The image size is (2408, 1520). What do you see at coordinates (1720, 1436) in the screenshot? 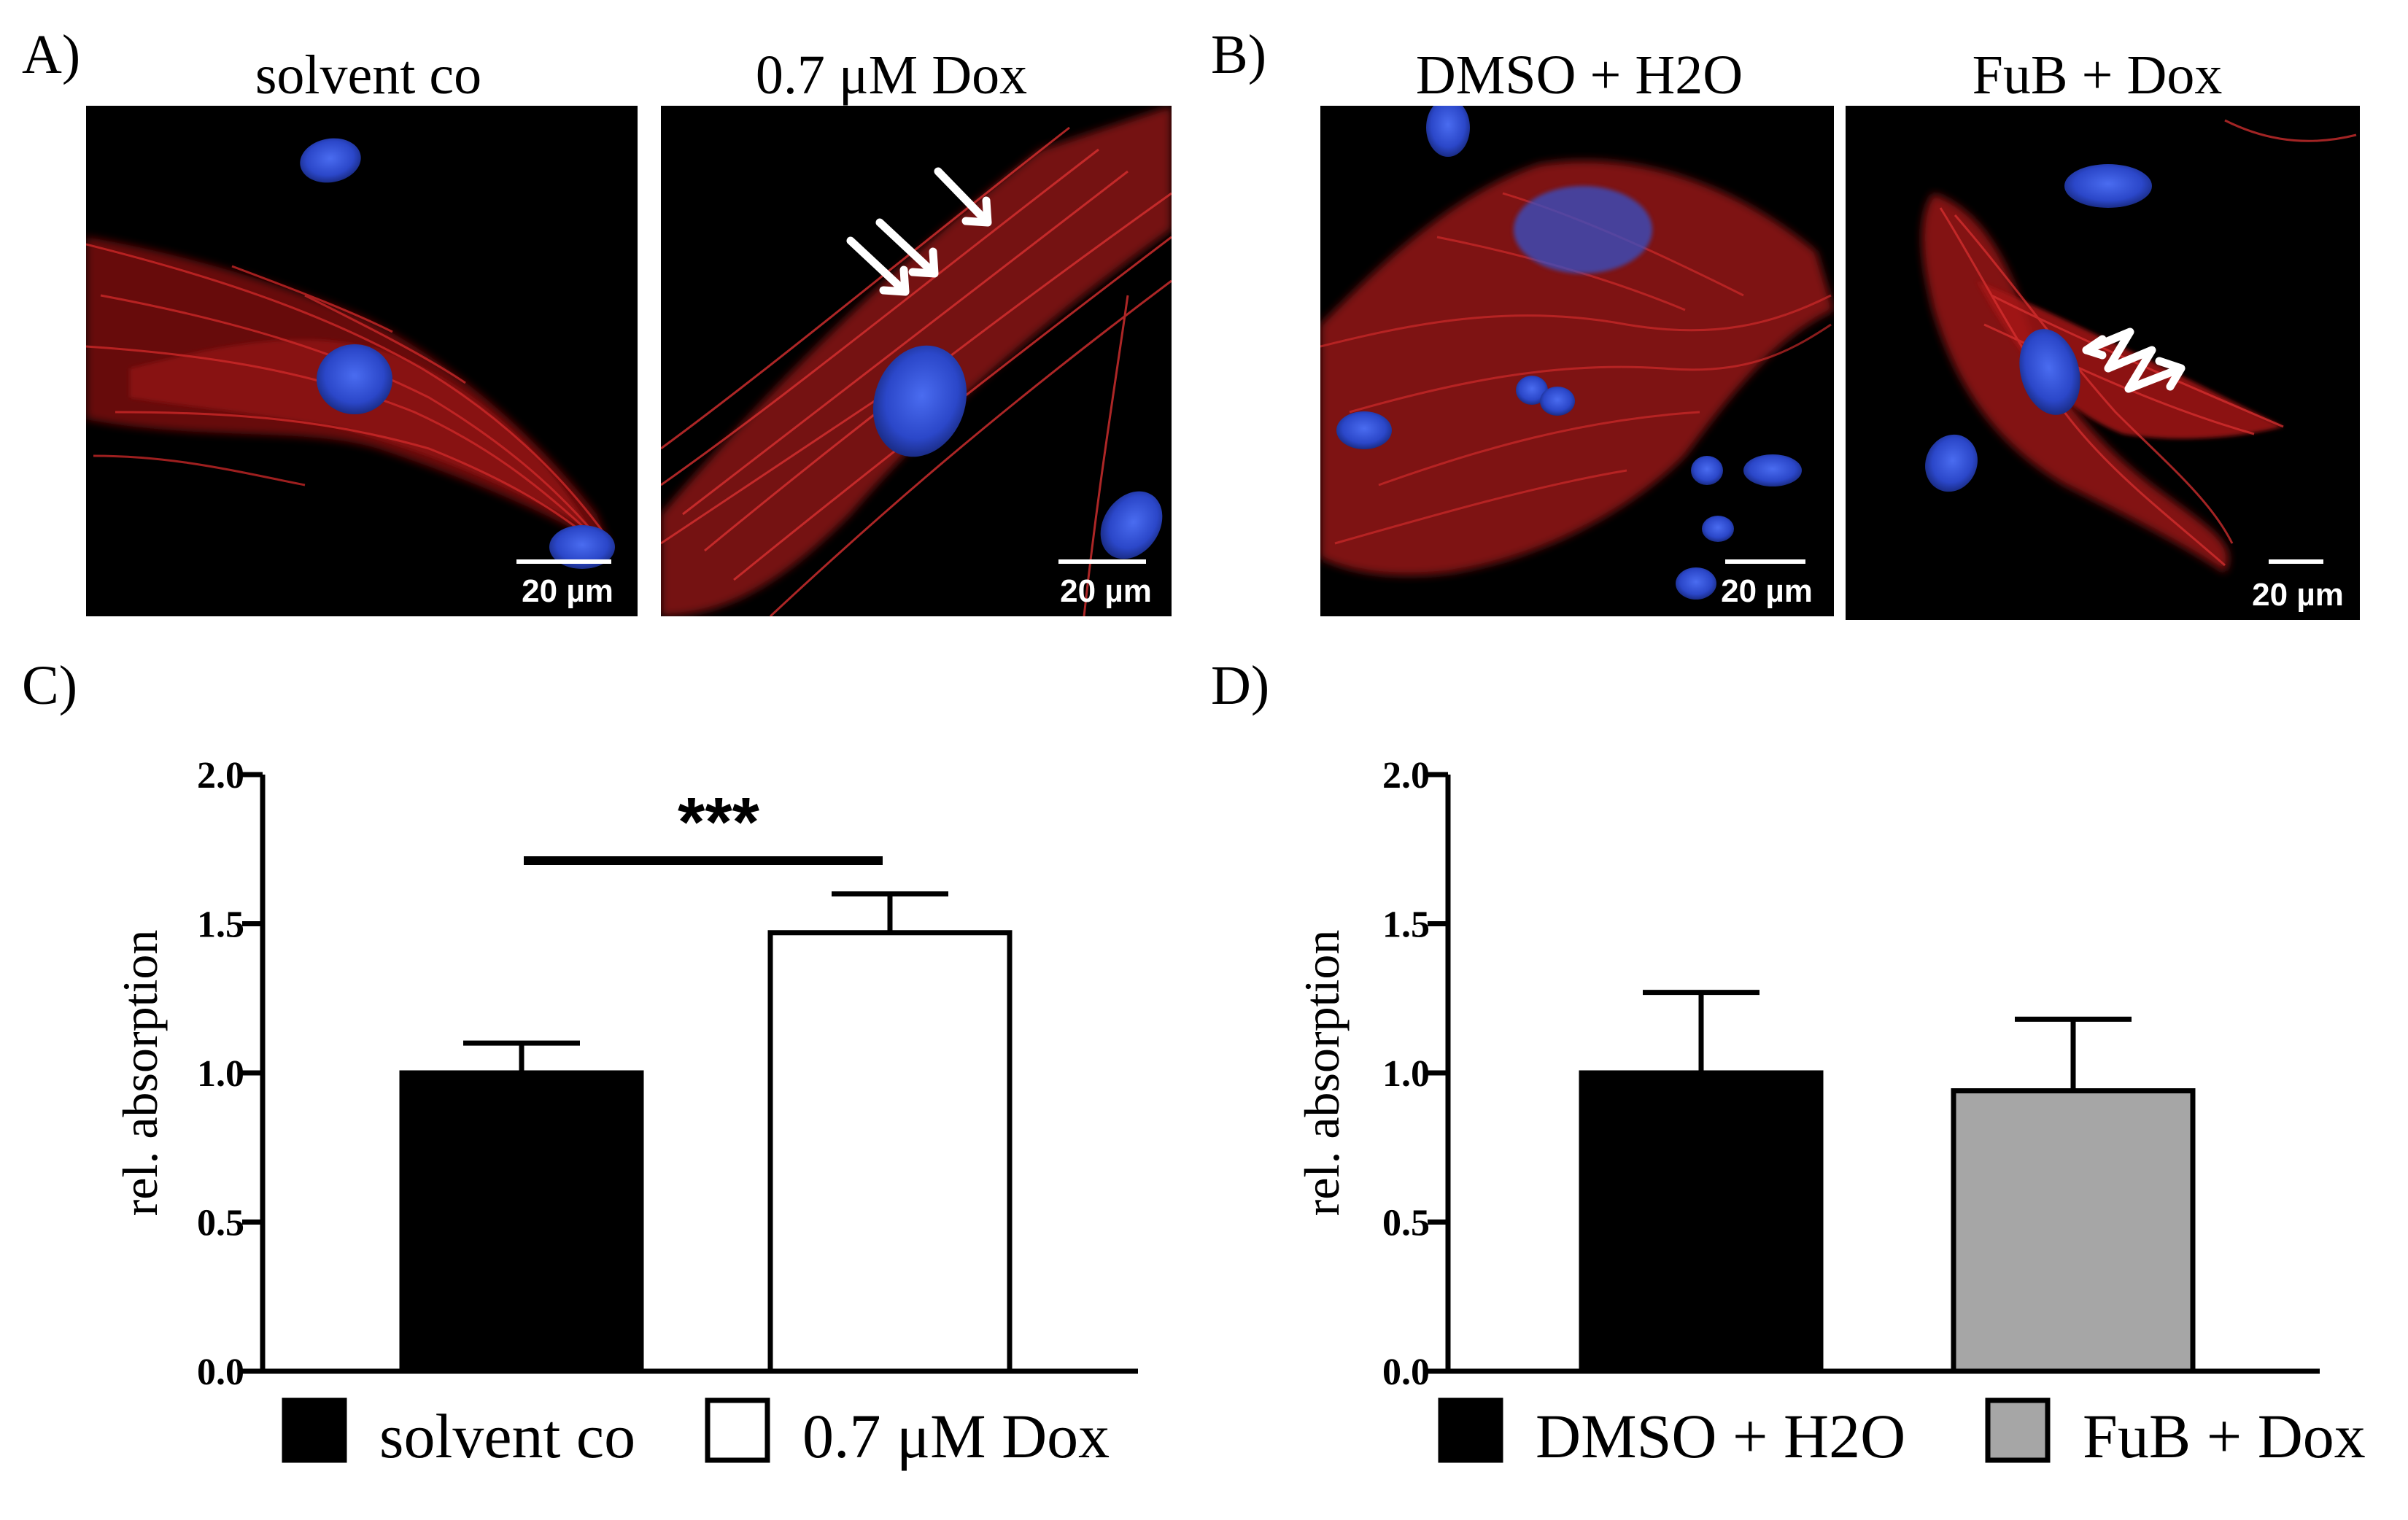
I see `legend-label-1: DMSO + H2O` at bounding box center [1720, 1436].